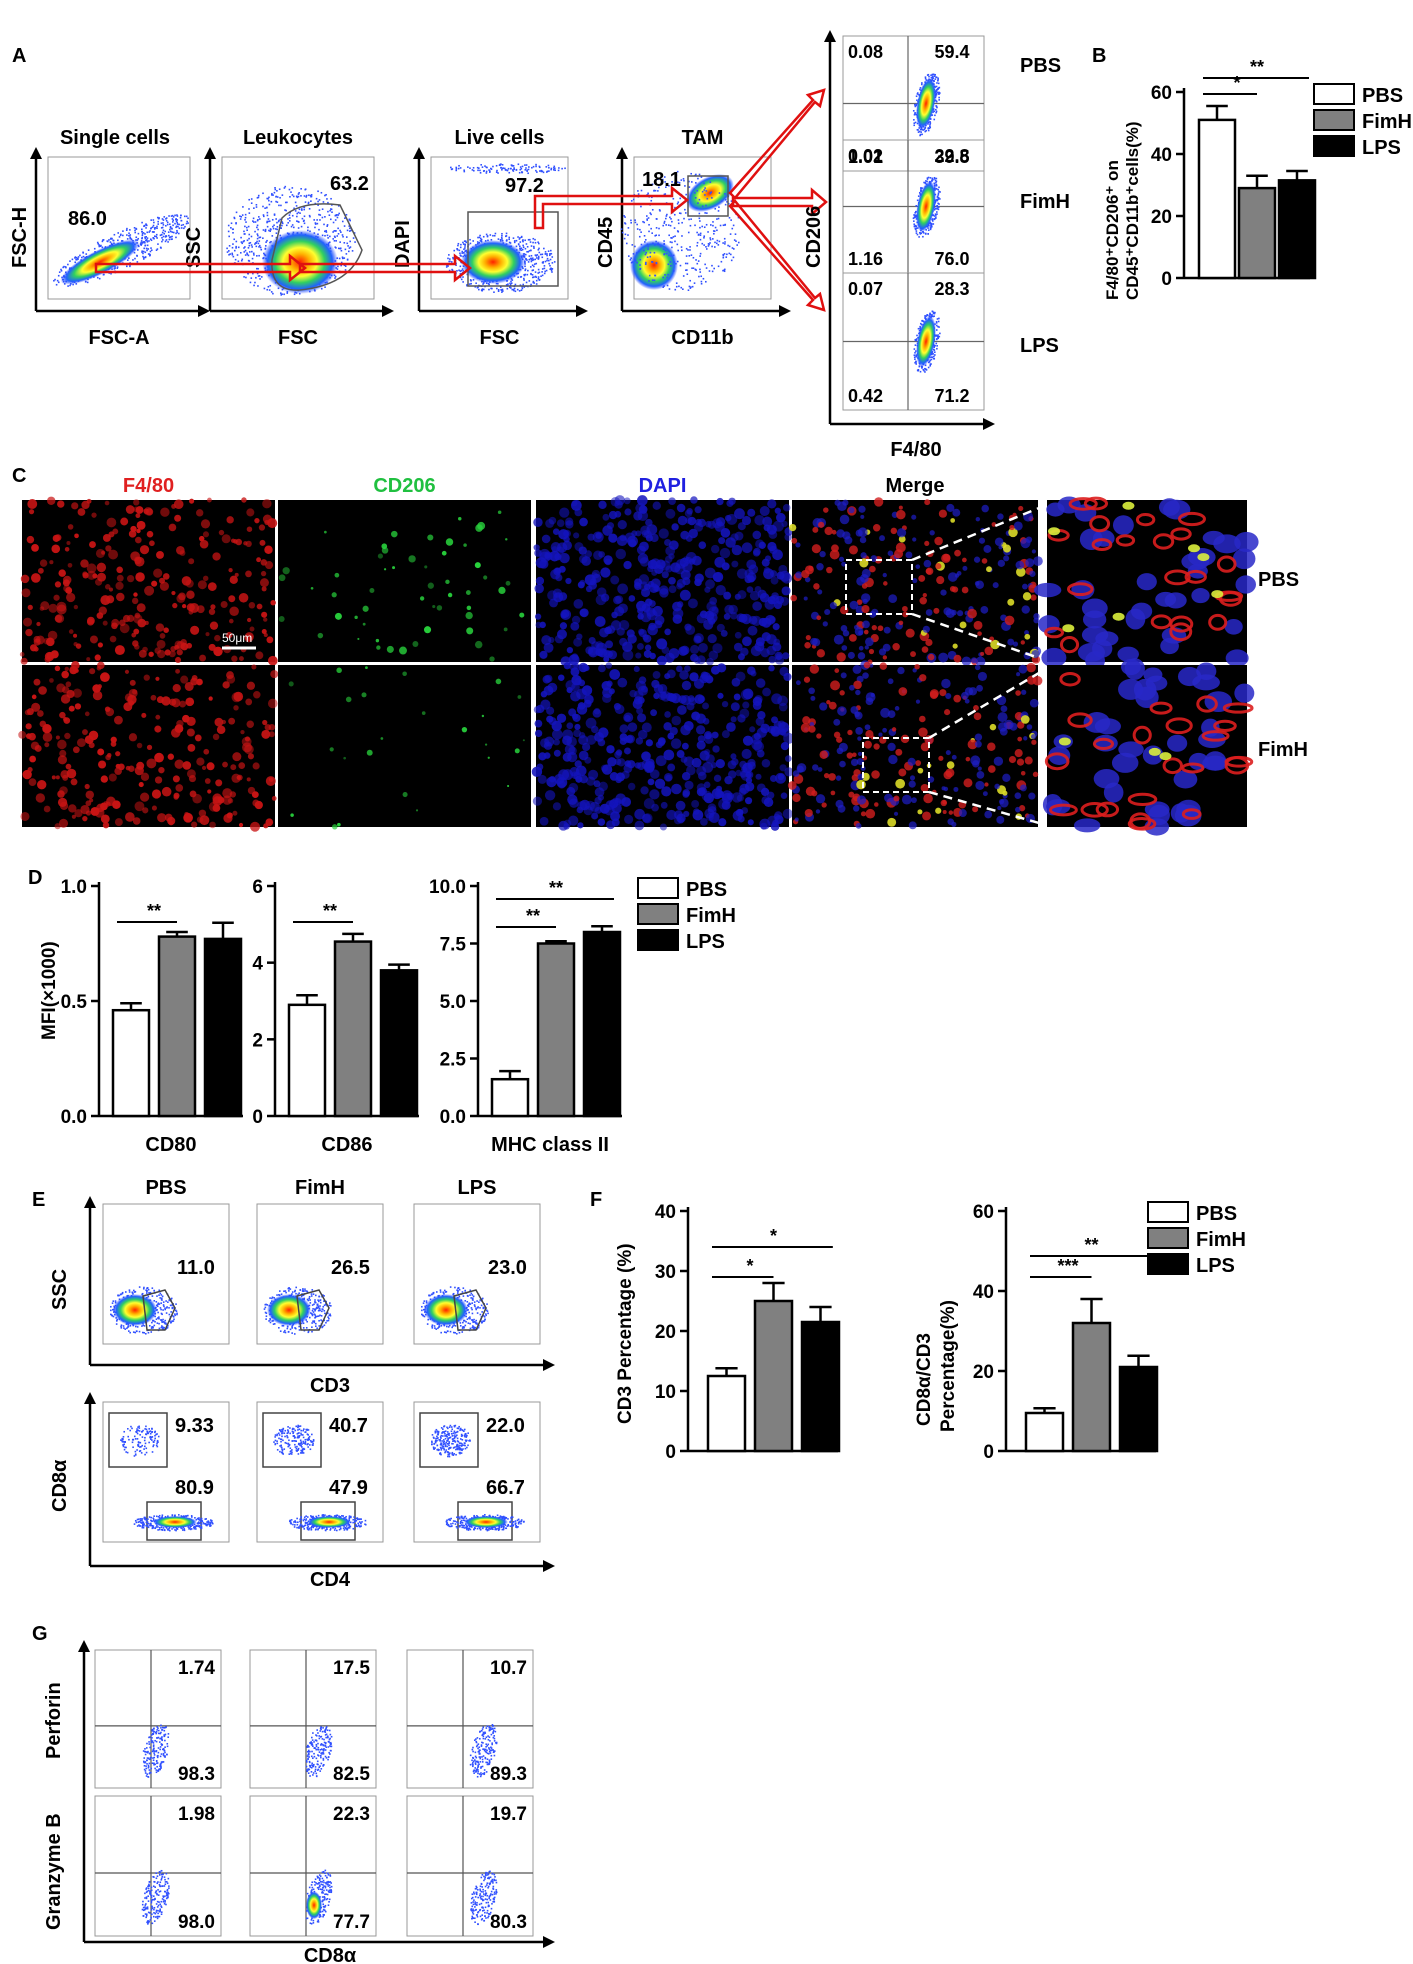 The width and height of the screenshot is (1413, 1964). What do you see at coordinates (1334, 146) in the screenshot?
I see `b-legend-swatch-LPS` at bounding box center [1334, 146].